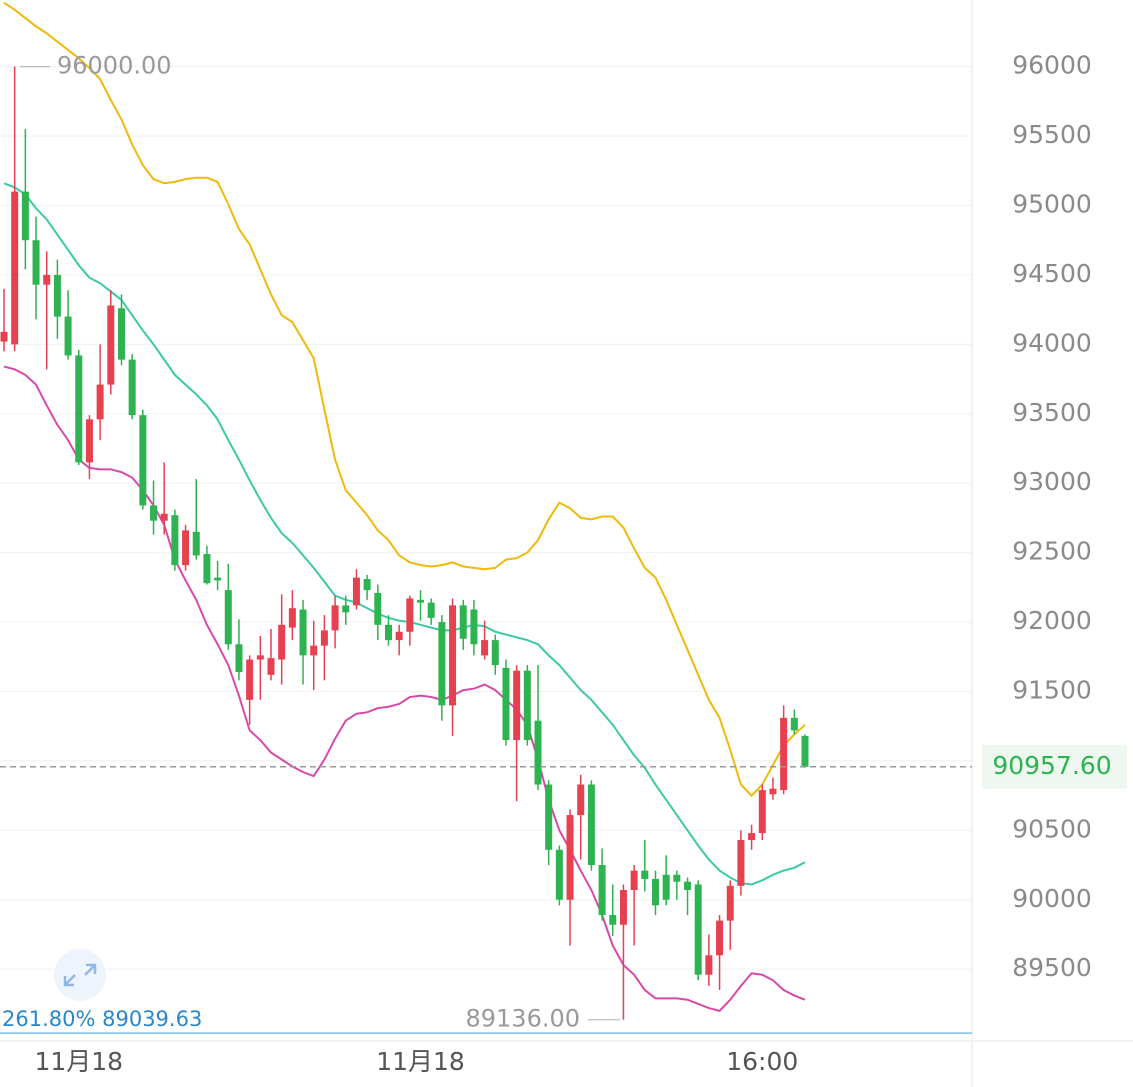 This screenshot has height=1087, width=1133. I want to click on y-tick-label: 89500, so click(1052, 967).